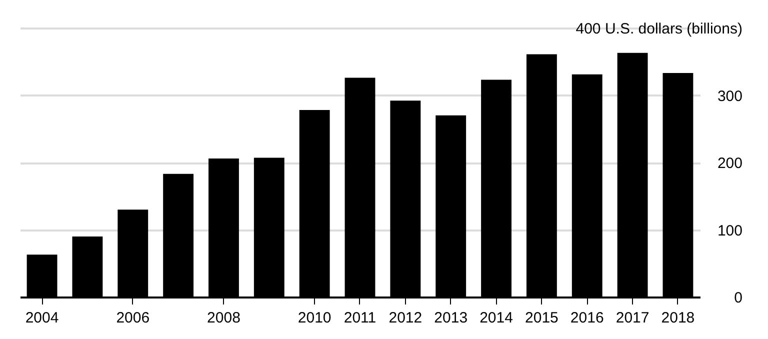 The width and height of the screenshot is (768, 339). Describe the element at coordinates (360, 318) in the screenshot. I see `x-tick-label: 2011` at that location.